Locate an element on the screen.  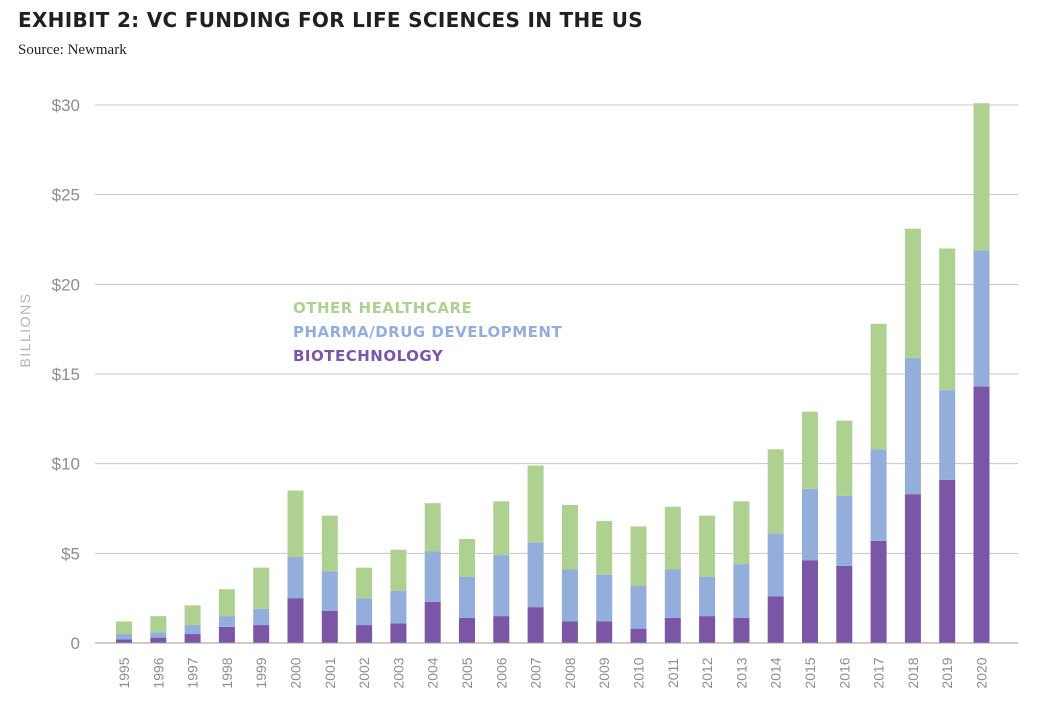
y-axis-label: BILLIONS is located at coordinates (25, 329).